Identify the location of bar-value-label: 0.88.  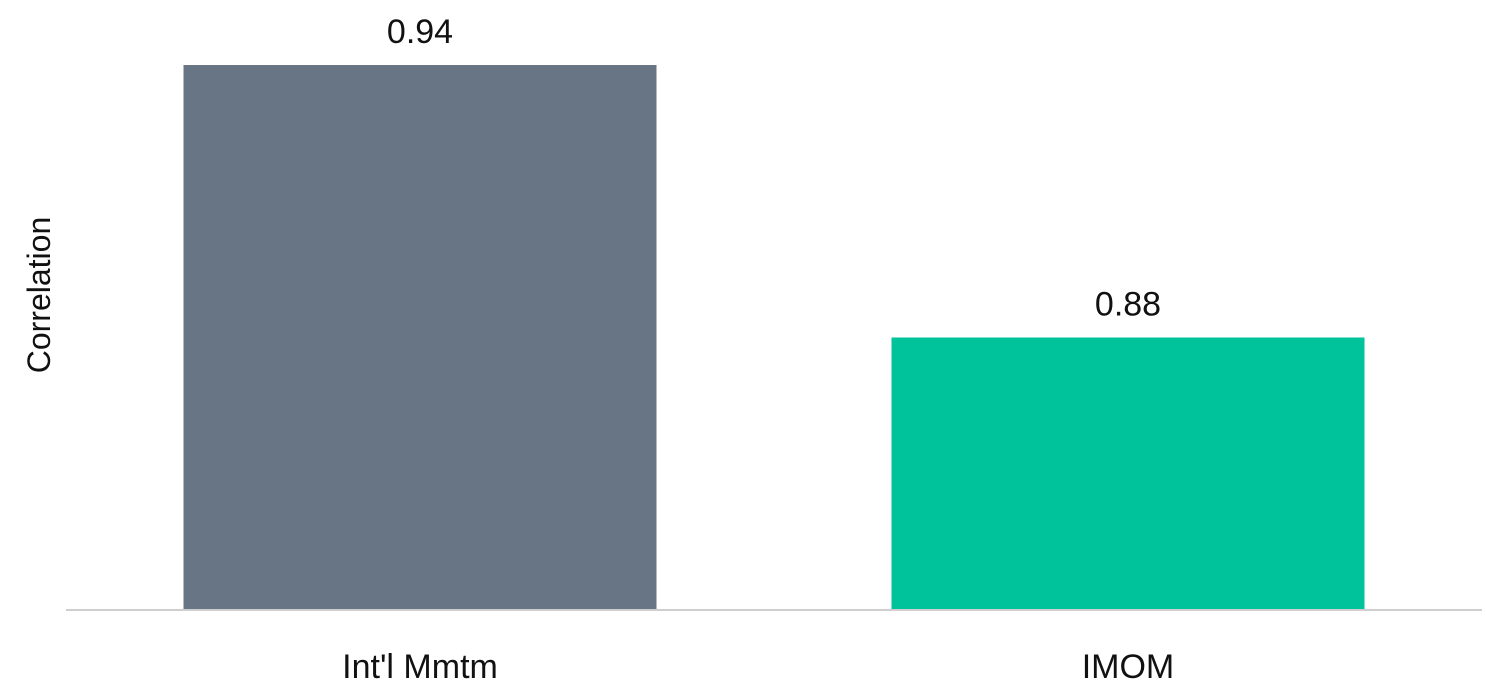
(1128, 305).